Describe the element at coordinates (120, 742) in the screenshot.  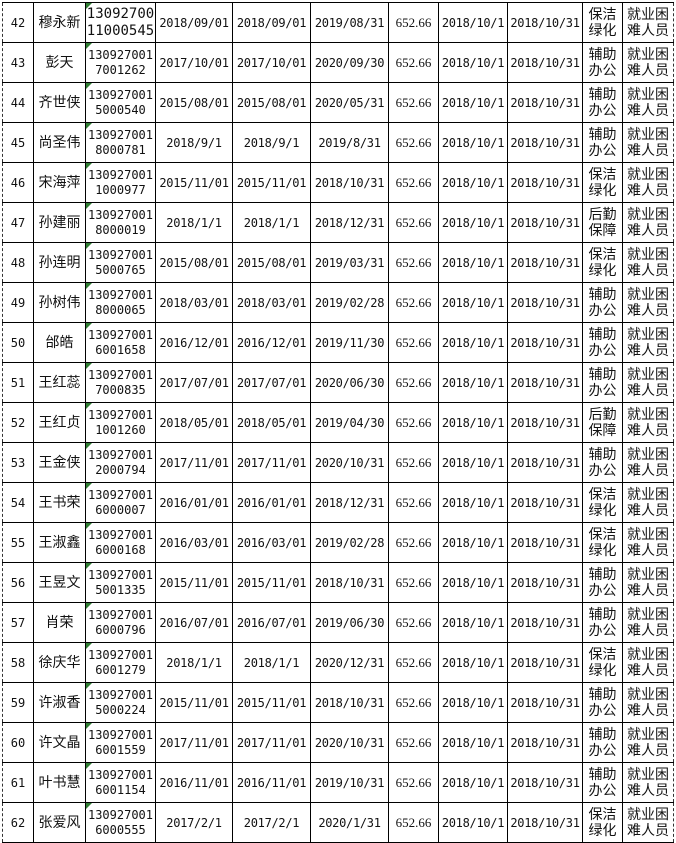
I see `cell-id: 130927001 6001559` at that location.